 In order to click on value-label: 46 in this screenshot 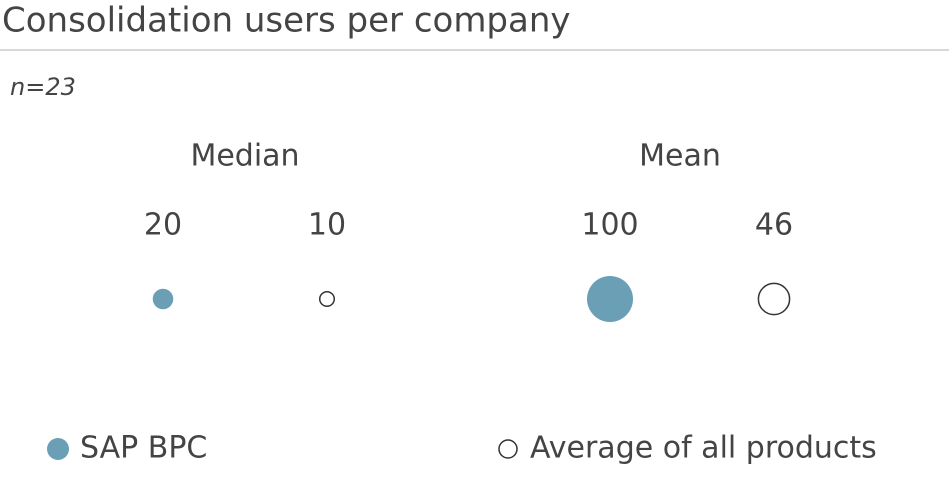, I will do `click(774, 225)`.